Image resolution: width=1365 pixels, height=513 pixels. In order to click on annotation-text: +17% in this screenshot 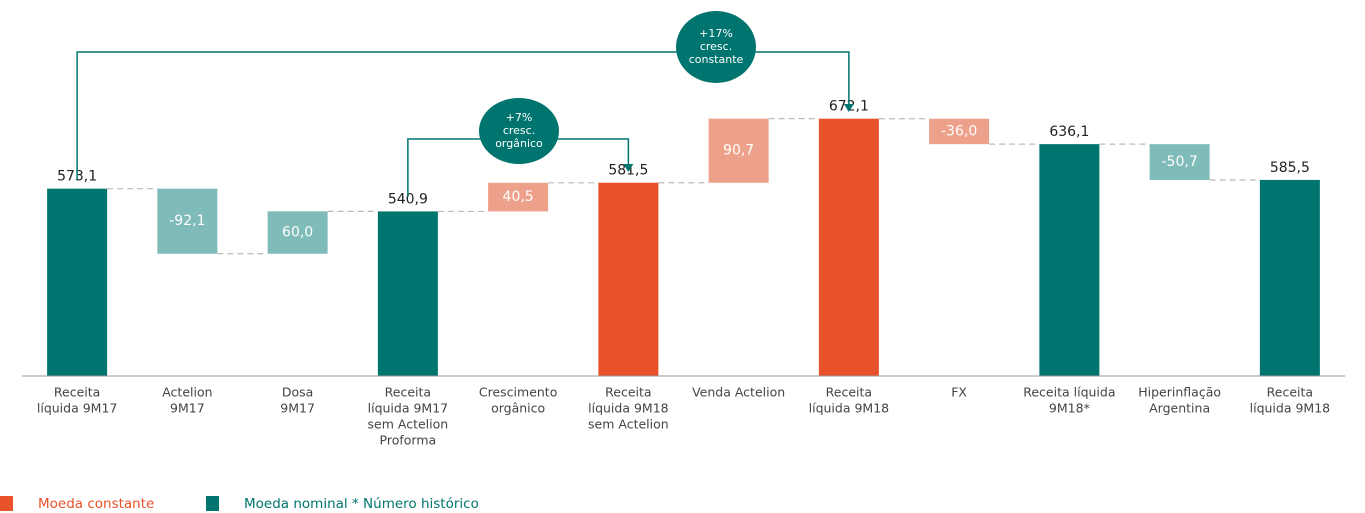, I will do `click(716, 33)`.